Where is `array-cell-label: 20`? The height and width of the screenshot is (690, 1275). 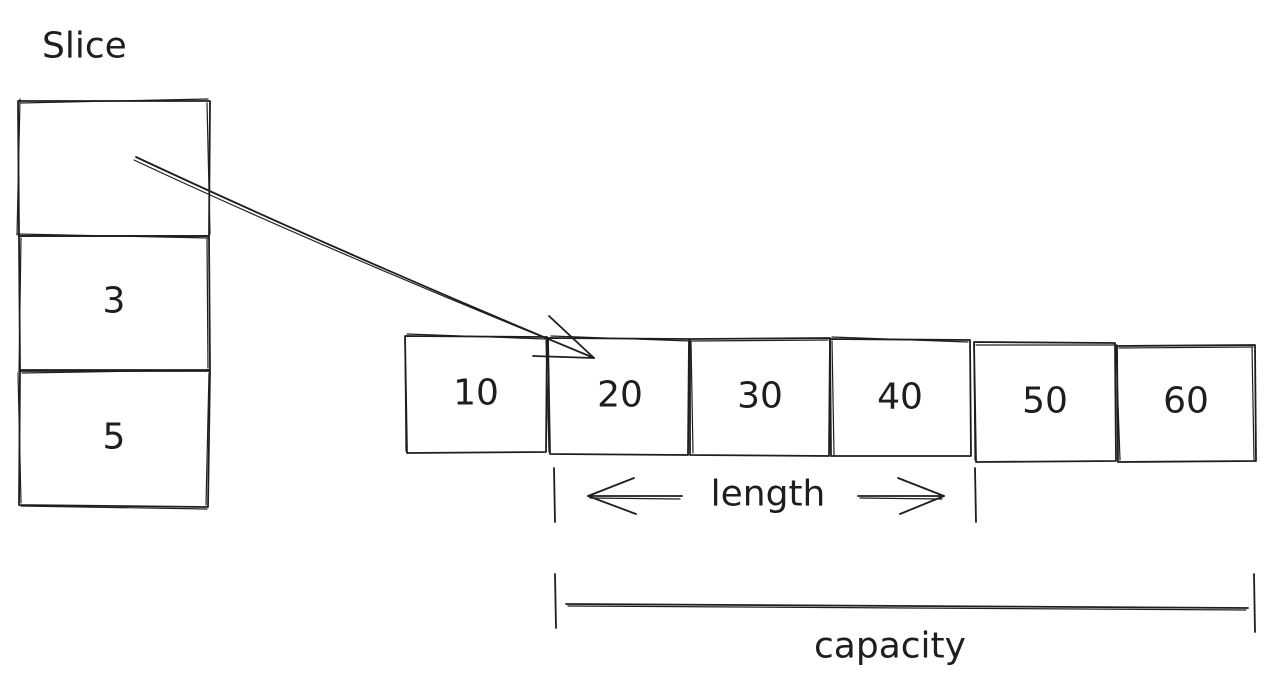
array-cell-label: 20 is located at coordinates (620, 395).